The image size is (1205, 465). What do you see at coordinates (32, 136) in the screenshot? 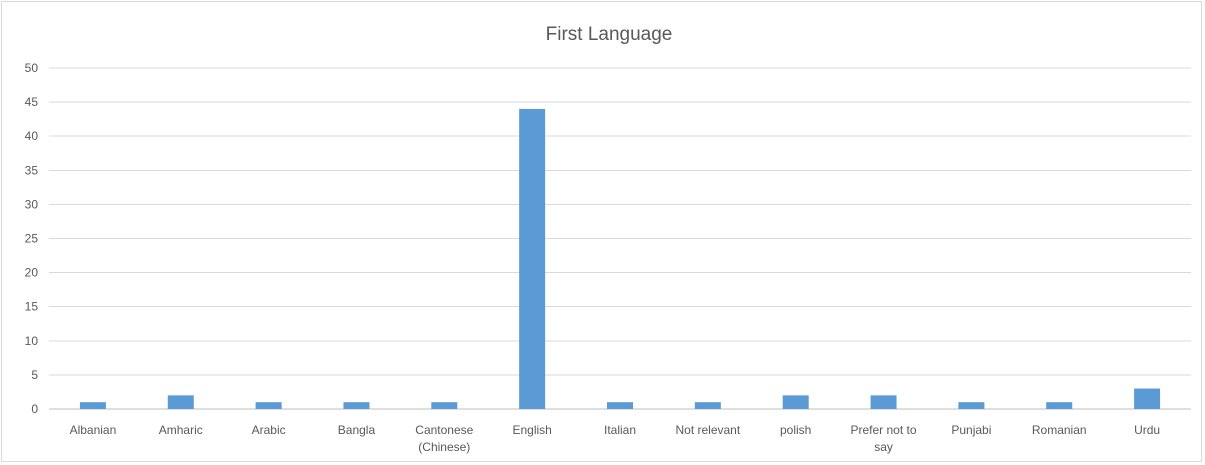
I see `y-tick-label: 40` at bounding box center [32, 136].